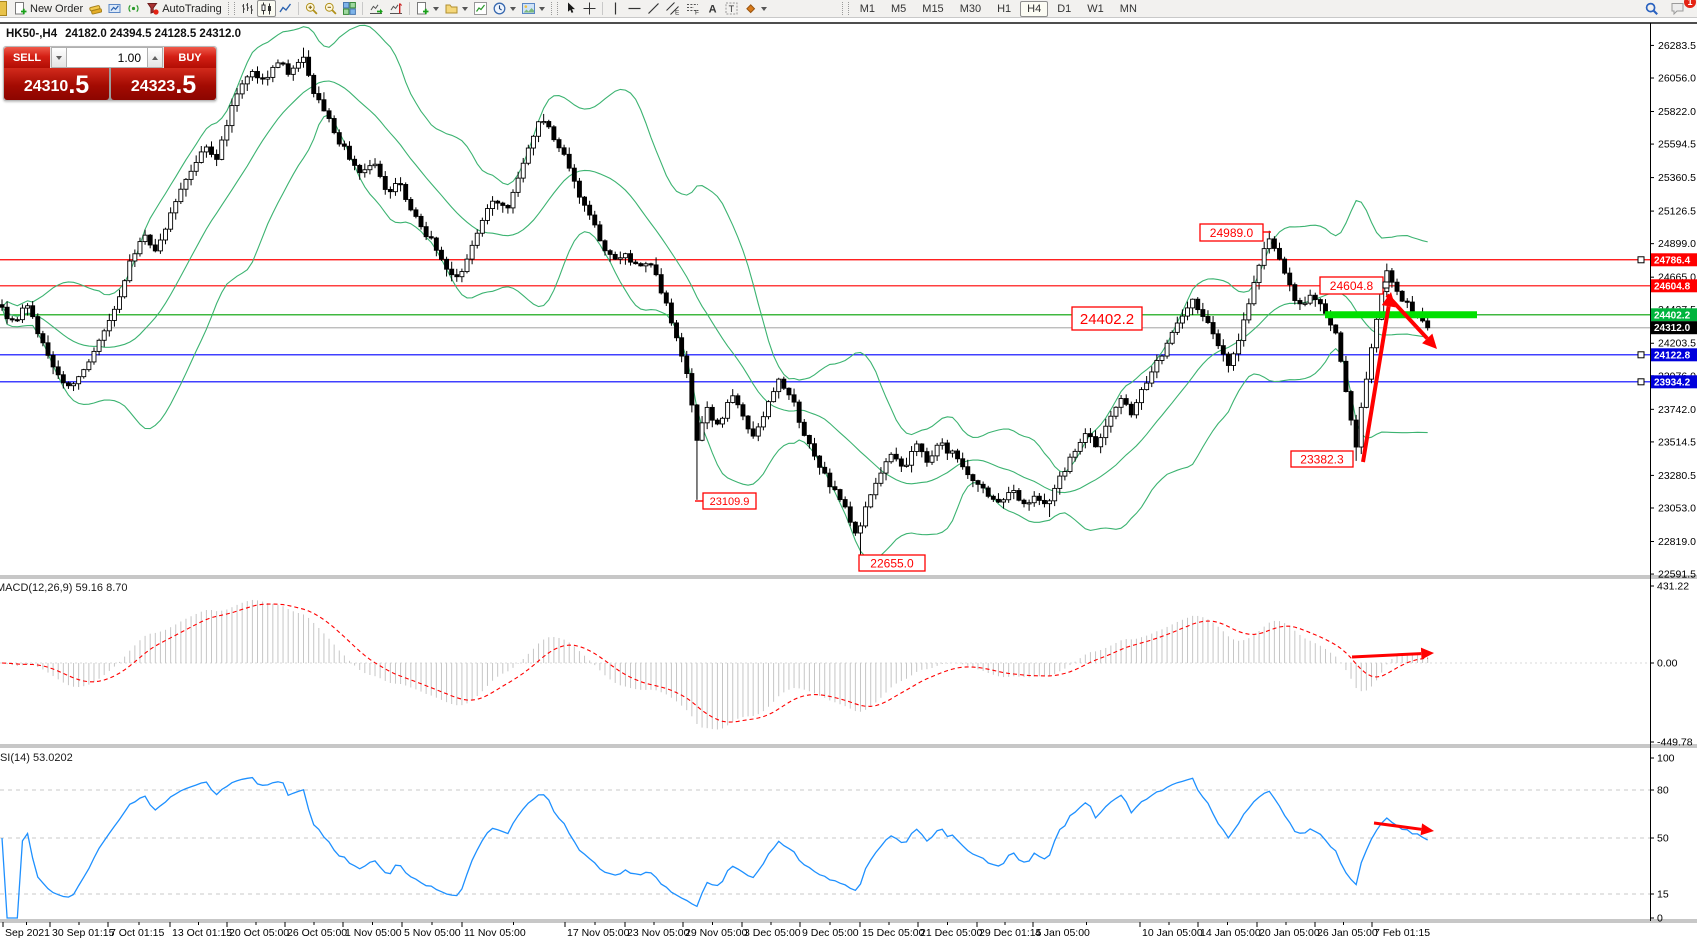 This screenshot has width=1697, height=940. I want to click on price-label-24989.0: 24989.0, so click(1235, 232).